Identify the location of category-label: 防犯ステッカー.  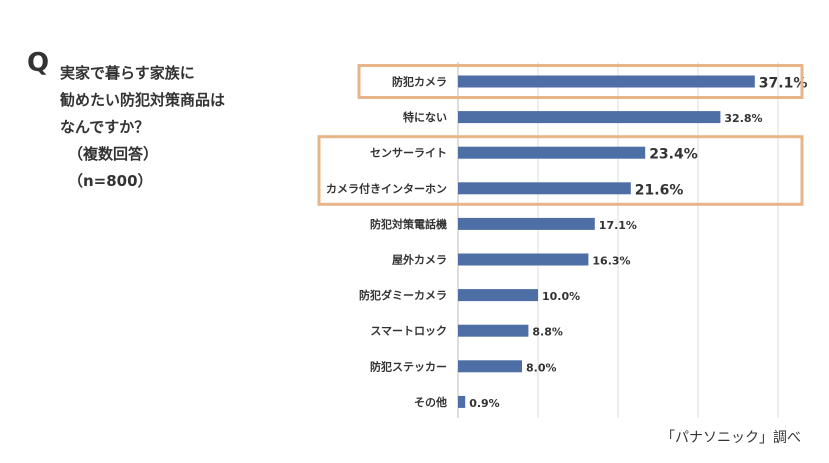
(408, 366).